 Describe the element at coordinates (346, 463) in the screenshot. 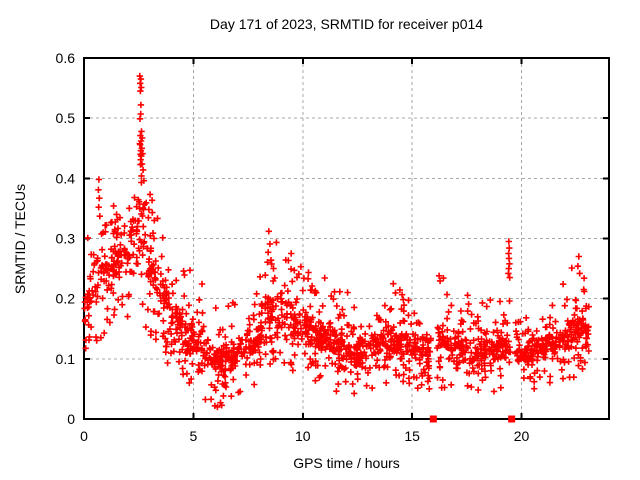

I see `x-axis-label: GPS time / hours` at that location.